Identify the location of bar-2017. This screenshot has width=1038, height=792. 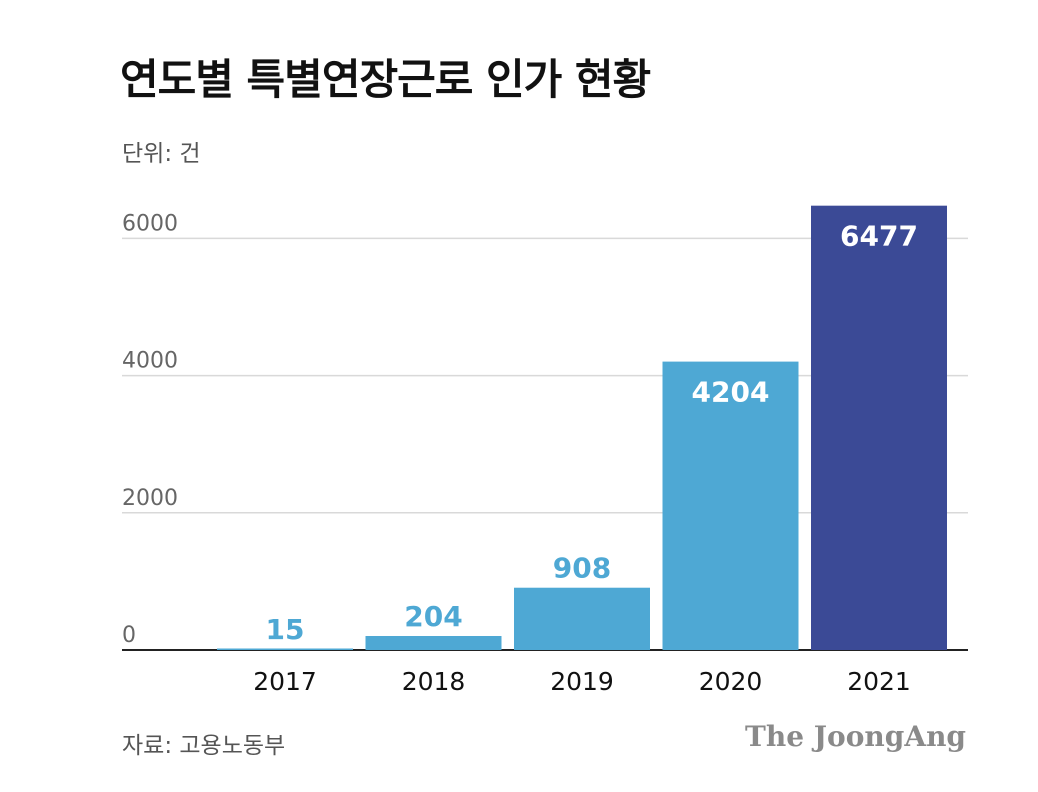
(285, 649).